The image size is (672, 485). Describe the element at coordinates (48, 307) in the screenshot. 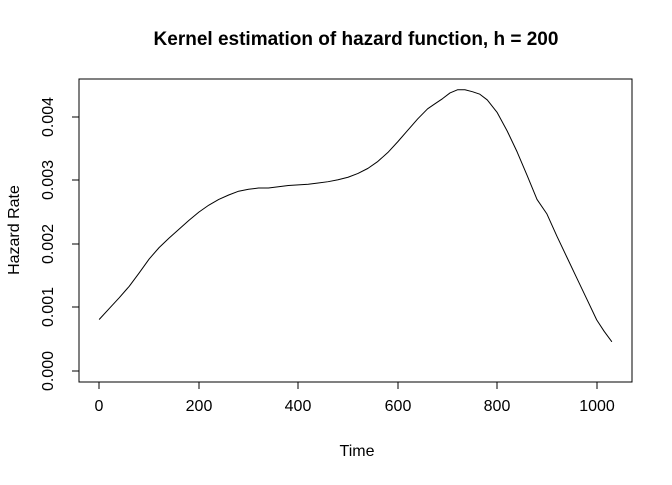

I see `y-tick-label: 0.001` at that location.